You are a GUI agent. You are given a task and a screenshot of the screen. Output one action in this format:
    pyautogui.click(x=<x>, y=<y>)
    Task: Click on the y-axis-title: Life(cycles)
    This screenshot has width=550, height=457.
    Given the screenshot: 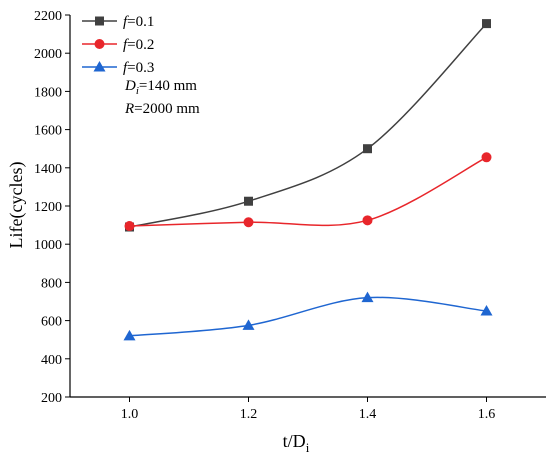 What is the action you would take?
    pyautogui.click(x=16, y=205)
    